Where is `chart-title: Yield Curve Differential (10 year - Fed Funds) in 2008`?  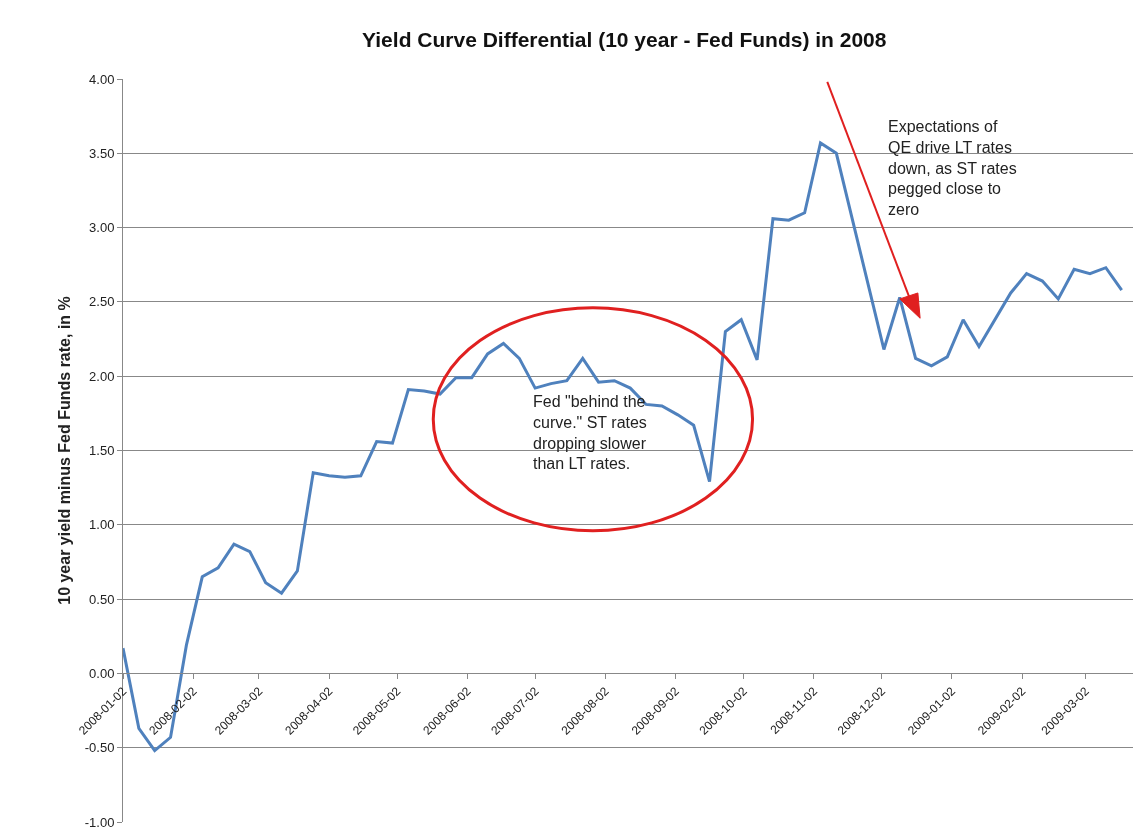 chart-title: Yield Curve Differential (10 year - Fed Funds) in 2008 is located at coordinates (624, 40).